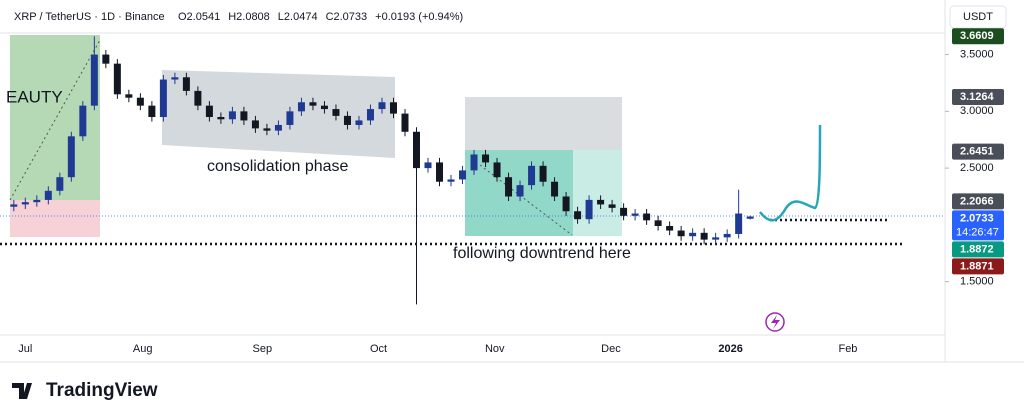 The image size is (1024, 418). What do you see at coordinates (298, 17) in the screenshot?
I see `ohlc-value: L2.0474` at bounding box center [298, 17].